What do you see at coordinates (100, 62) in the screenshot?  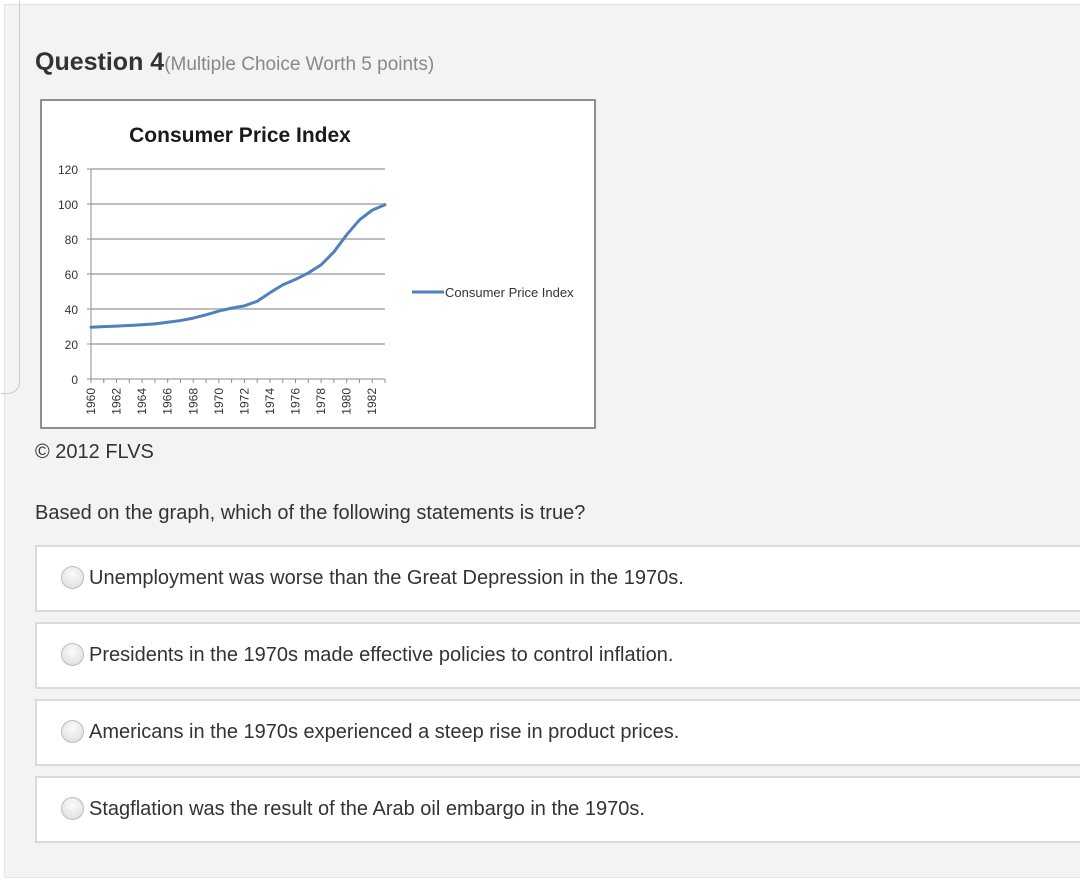 I see `question-number: Question 4` at bounding box center [100, 62].